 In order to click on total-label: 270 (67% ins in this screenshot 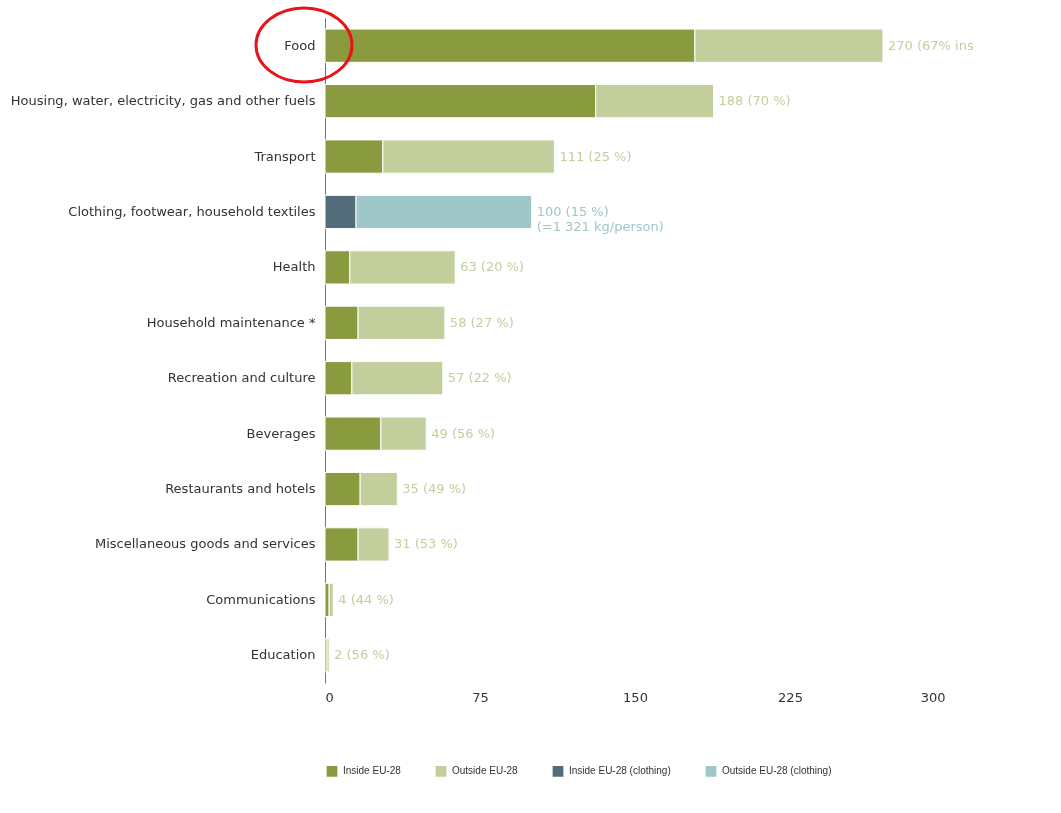, I will do `click(931, 45)`.